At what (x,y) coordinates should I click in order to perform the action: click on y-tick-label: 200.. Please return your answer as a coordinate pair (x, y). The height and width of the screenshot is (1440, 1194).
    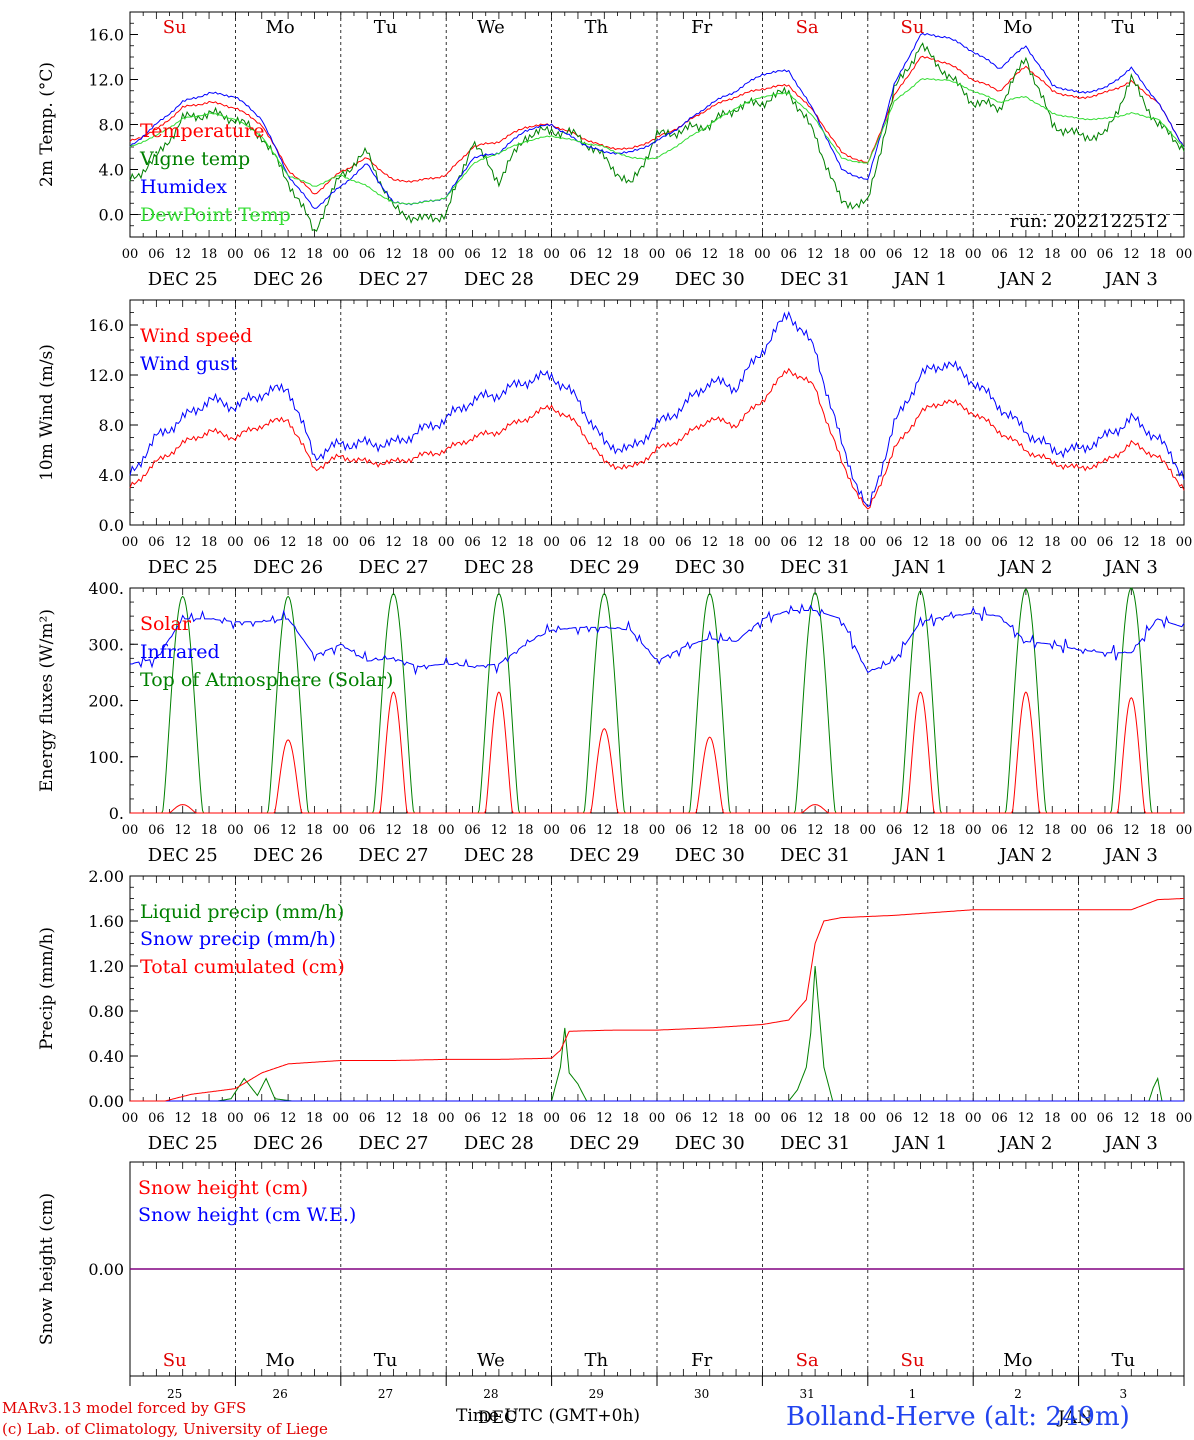
    Looking at the image, I should click on (106, 701).